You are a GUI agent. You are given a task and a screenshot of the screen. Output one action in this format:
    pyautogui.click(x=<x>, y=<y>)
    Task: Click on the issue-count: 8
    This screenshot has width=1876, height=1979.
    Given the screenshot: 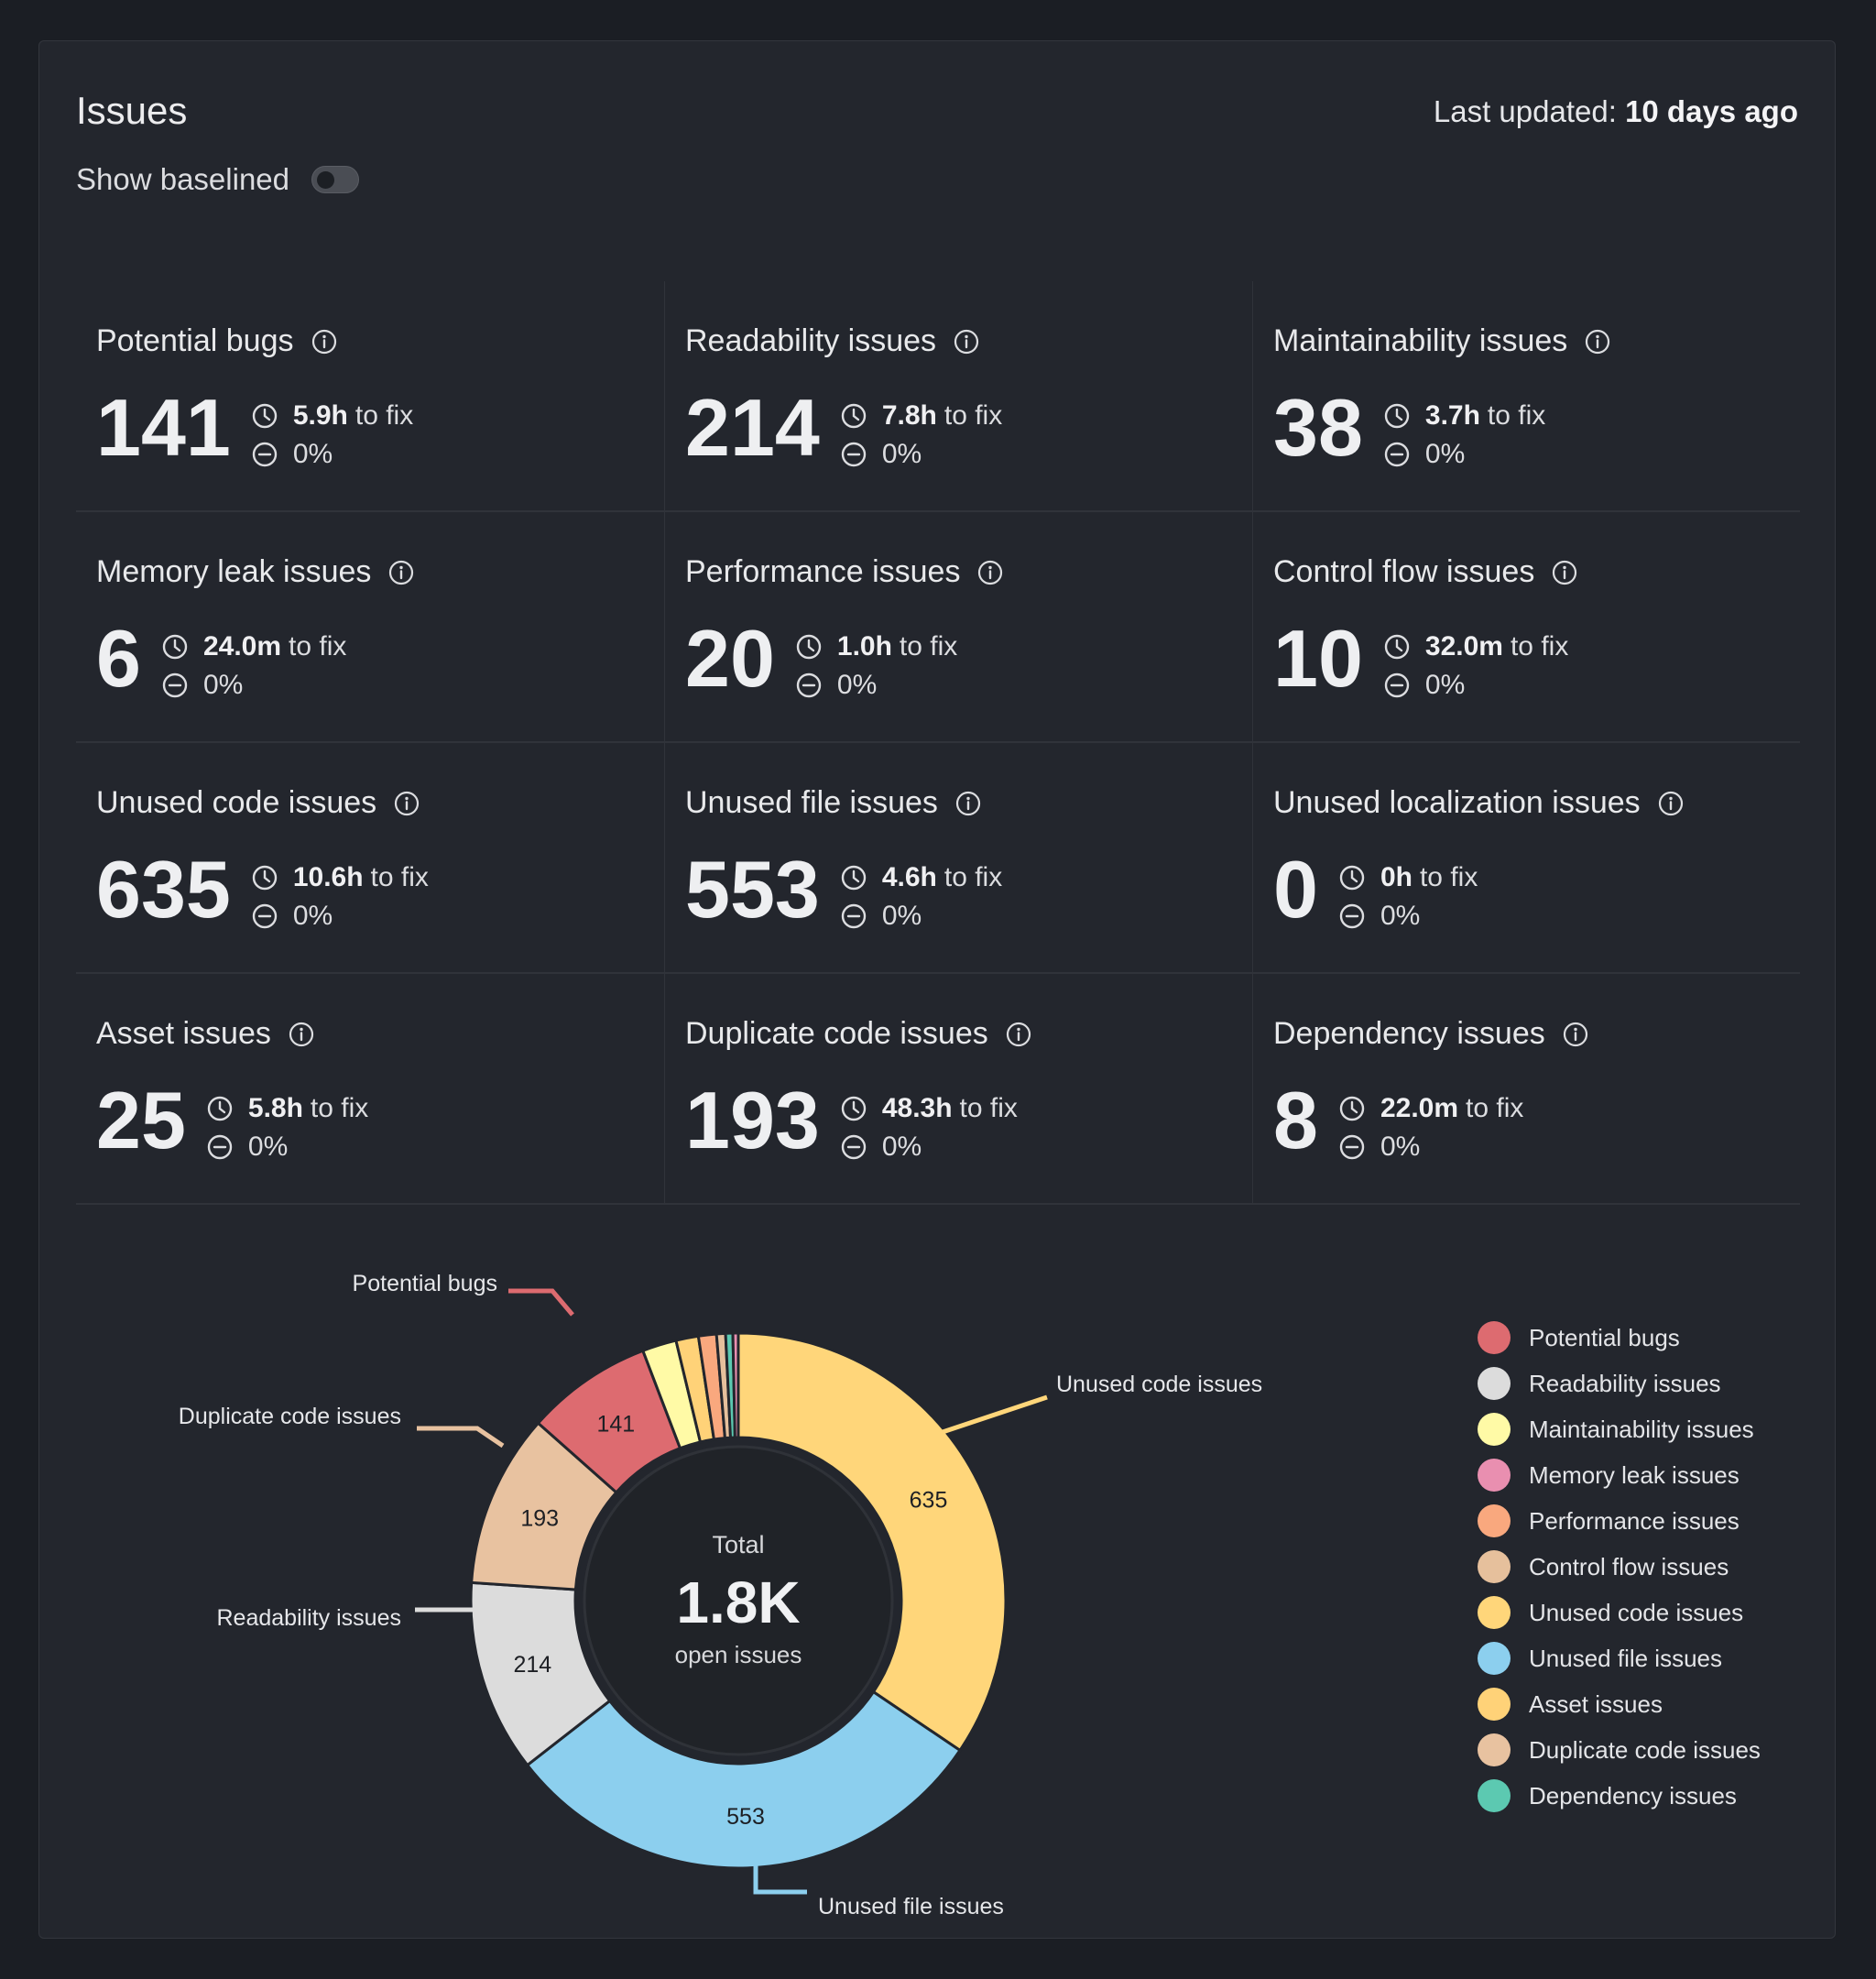 What is the action you would take?
    pyautogui.click(x=1295, y=1120)
    